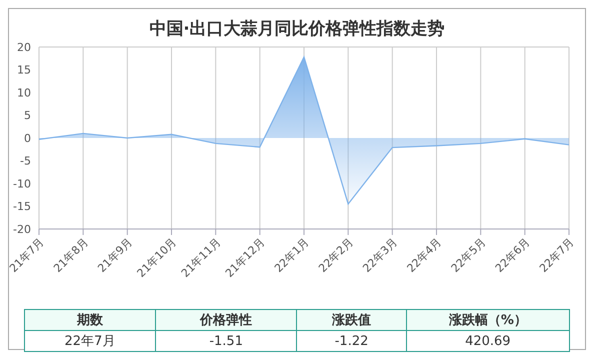 Image resolution: width=594 pixels, height=358 pixels. Describe the element at coordinates (336, 255) in the screenshot. I see `x-tick-label: 22年2月` at that location.